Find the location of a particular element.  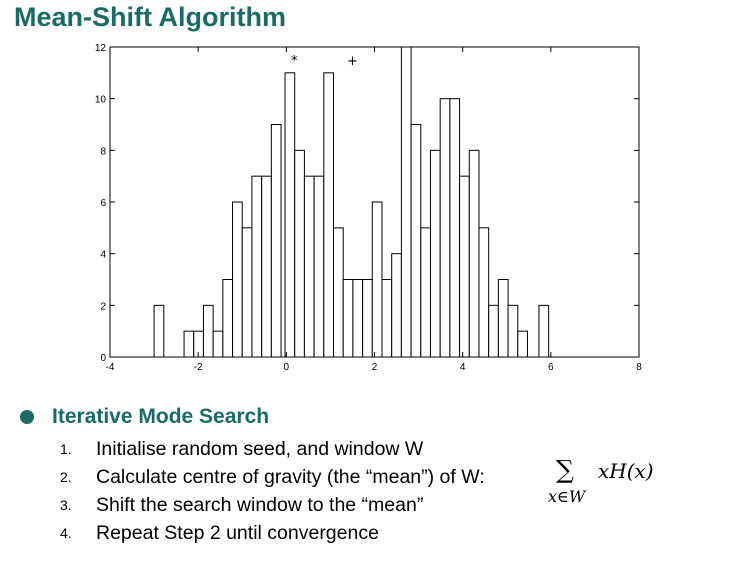

slide-title: Mean-Shift Algorithm is located at coordinates (150, 17).